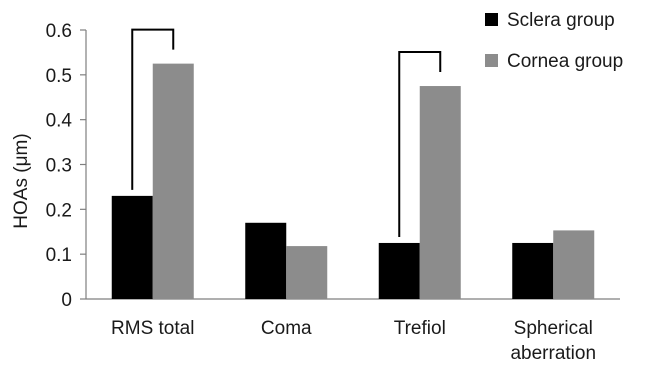 Image resolution: width=655 pixels, height=369 pixels. Describe the element at coordinates (553, 353) in the screenshot. I see `category-label-line: aberration` at that location.